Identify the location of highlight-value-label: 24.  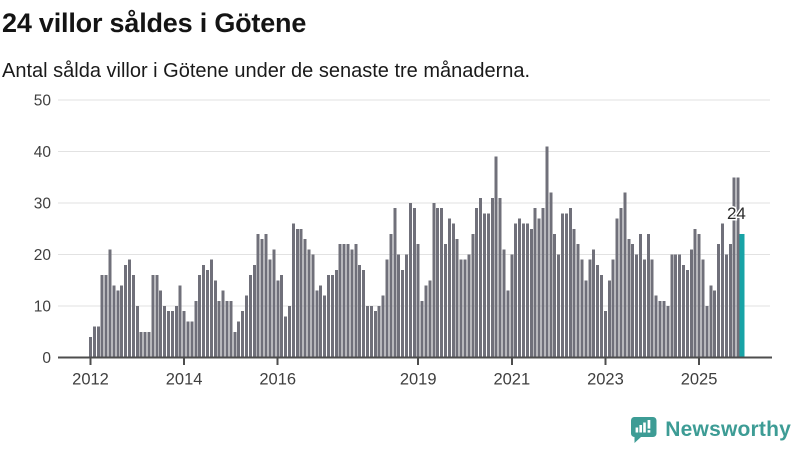
(736, 213).